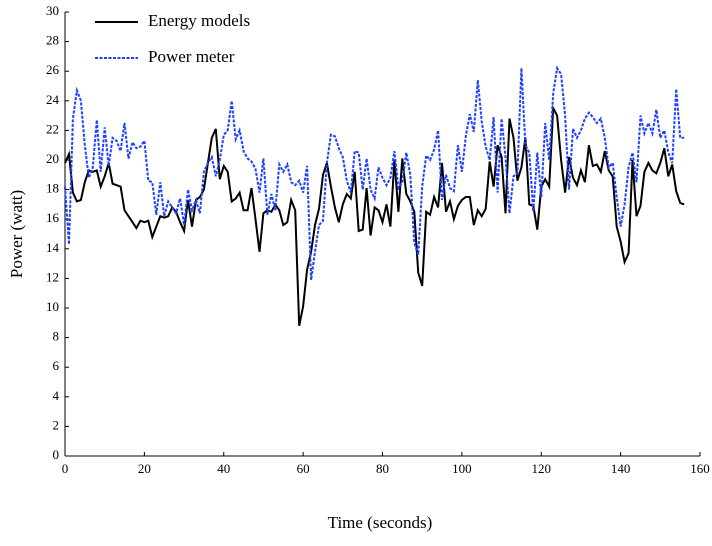  Describe the element at coordinates (53, 99) in the screenshot. I see `y-tick-label: 24` at that location.